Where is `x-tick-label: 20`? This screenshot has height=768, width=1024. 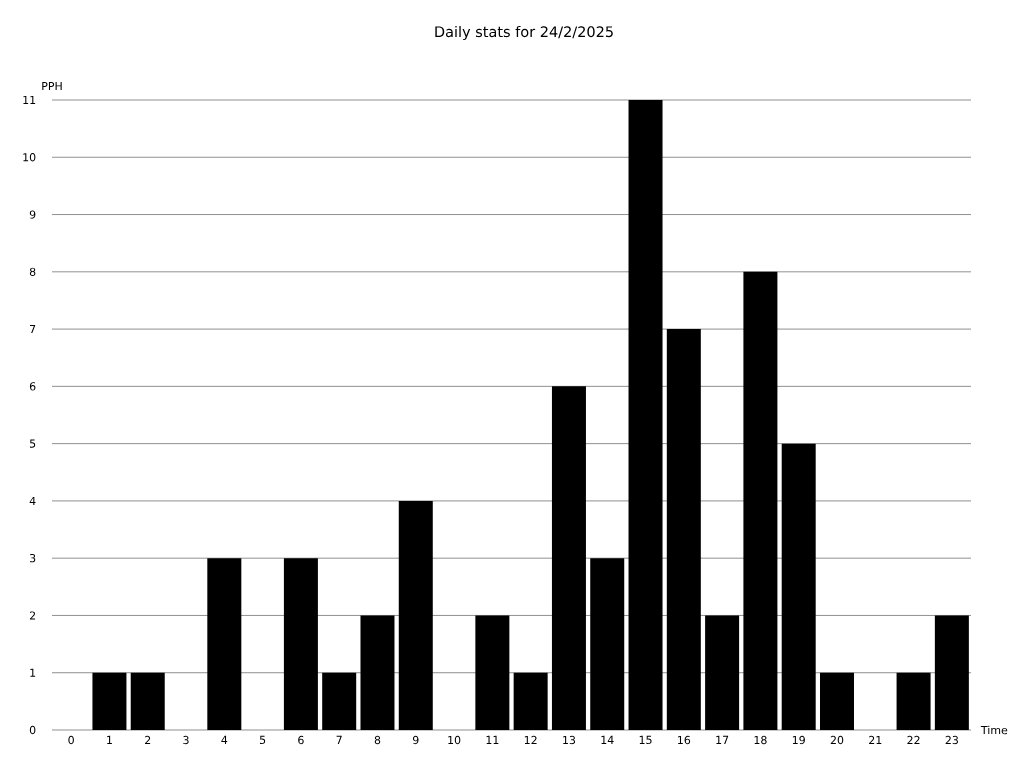
x-tick-label: 20 is located at coordinates (837, 740).